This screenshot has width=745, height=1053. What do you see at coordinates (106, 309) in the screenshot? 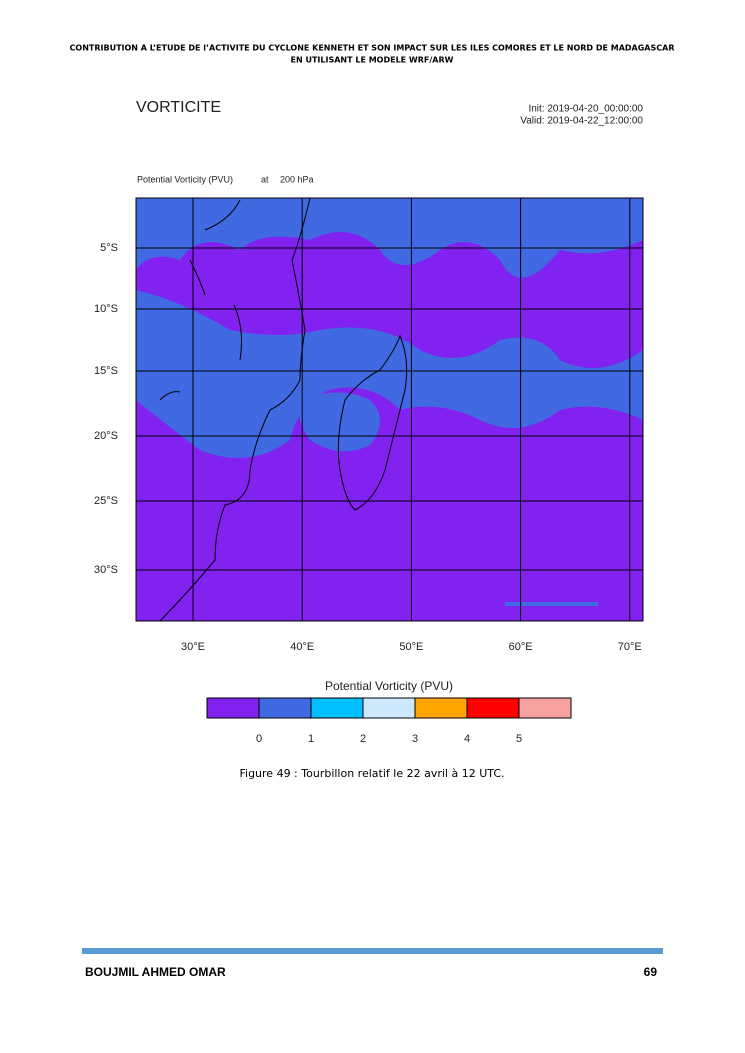
I see `lat-label: 10°S` at bounding box center [106, 309].